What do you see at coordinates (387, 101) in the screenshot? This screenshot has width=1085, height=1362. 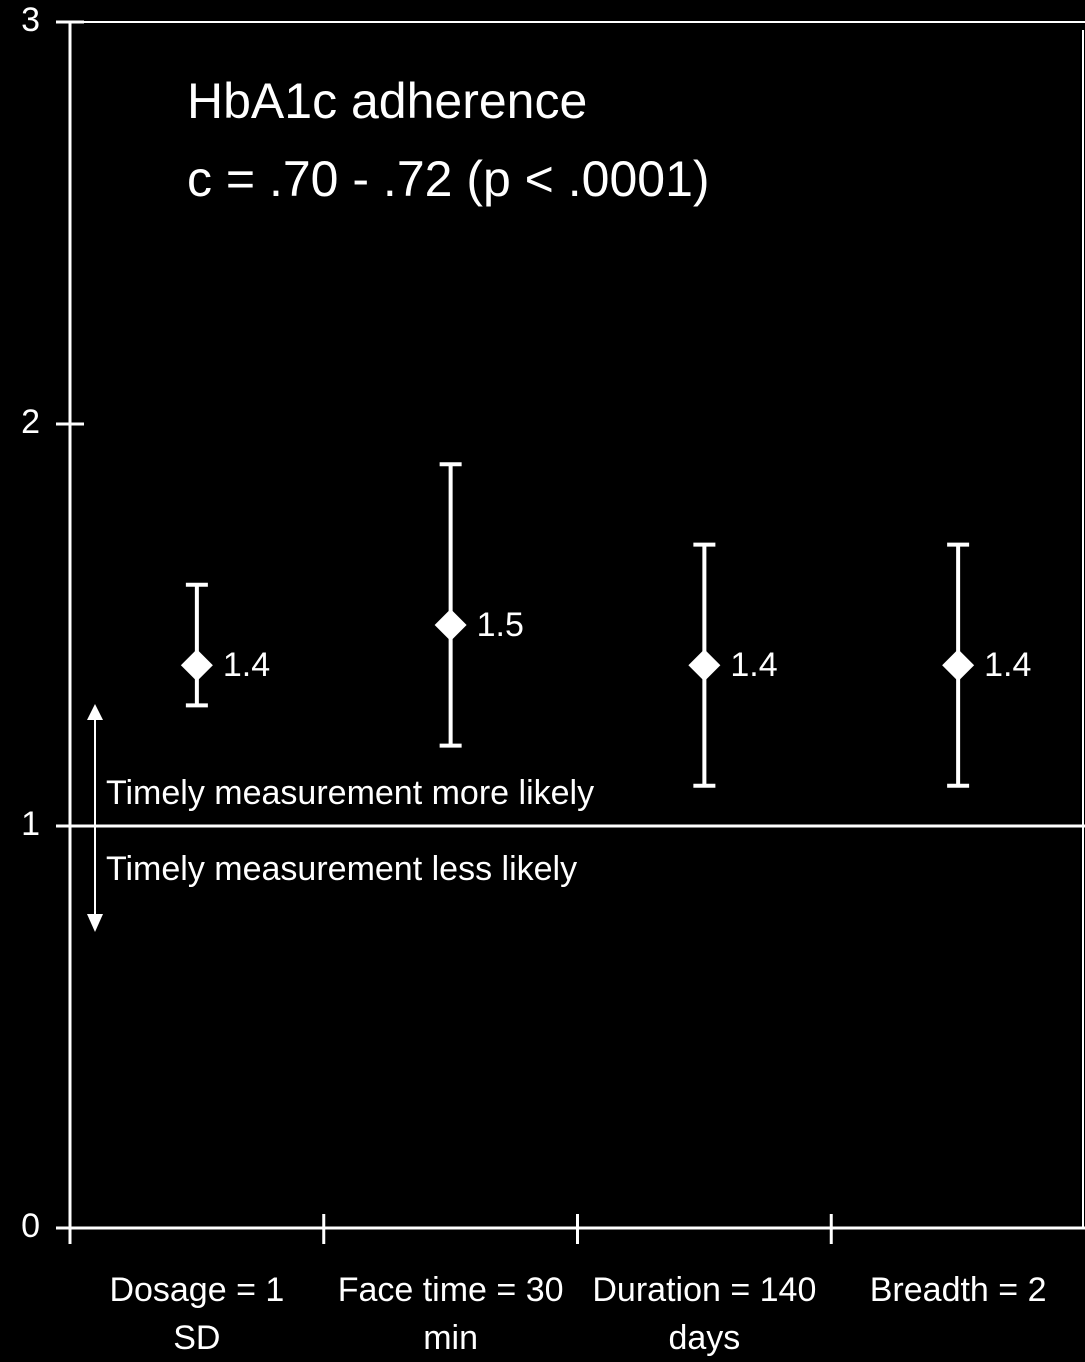 I see `chart-title: HbA1c adherence` at bounding box center [387, 101].